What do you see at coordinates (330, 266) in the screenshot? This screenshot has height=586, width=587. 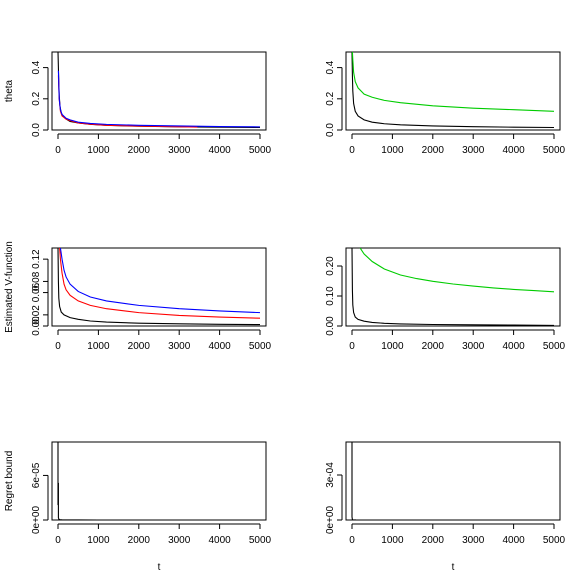 I see `y-tick-label: 0.20` at bounding box center [330, 266].